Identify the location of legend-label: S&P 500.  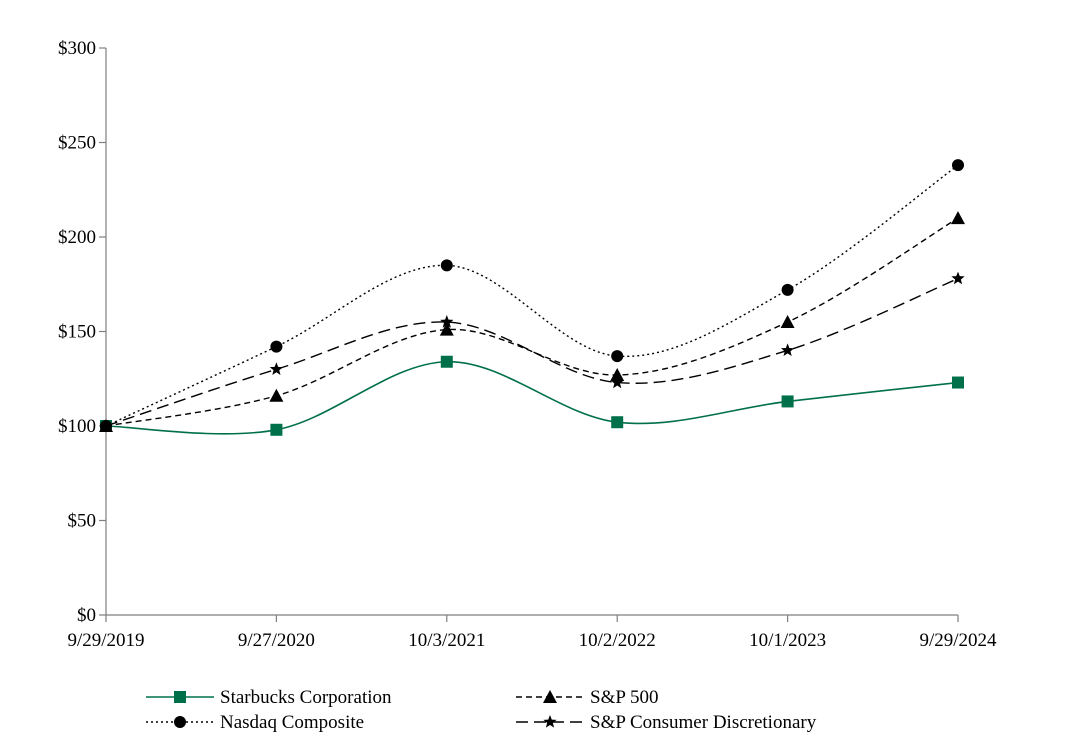
(624, 697).